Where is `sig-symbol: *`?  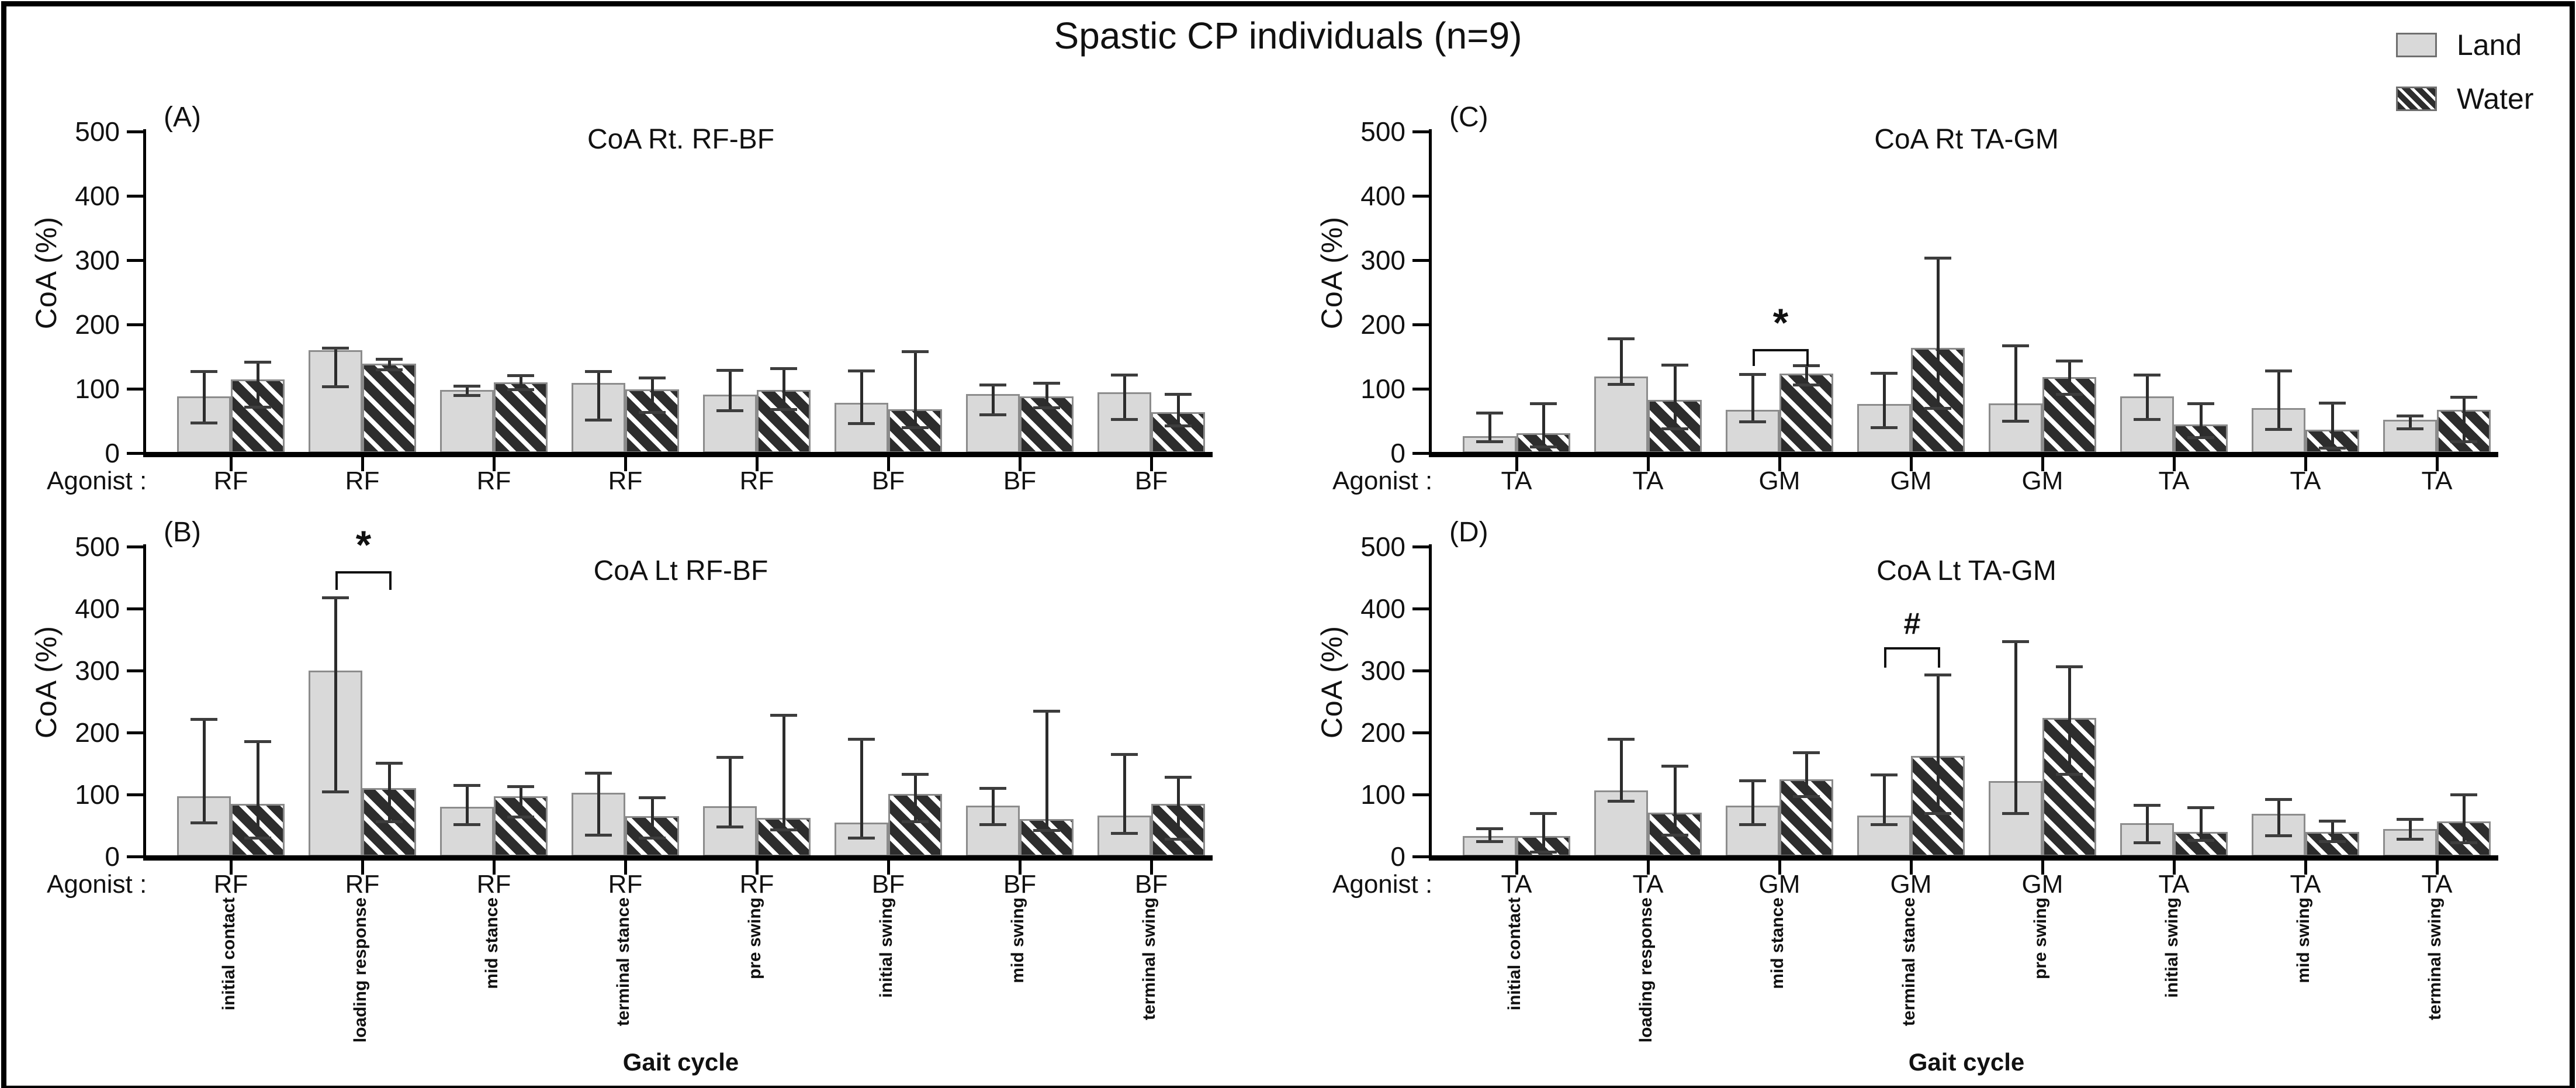
sig-symbol: * is located at coordinates (1780, 322).